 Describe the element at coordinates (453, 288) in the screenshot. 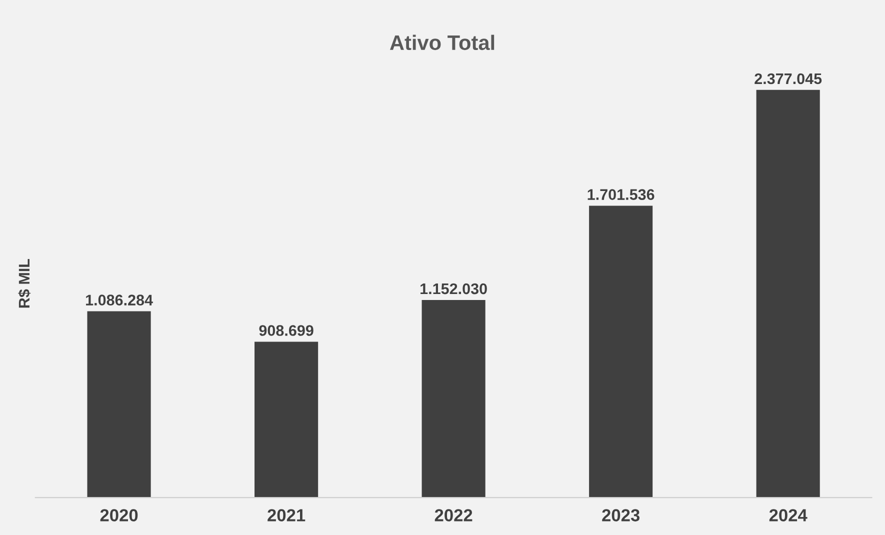

I see `data-label: 1.152.030` at that location.